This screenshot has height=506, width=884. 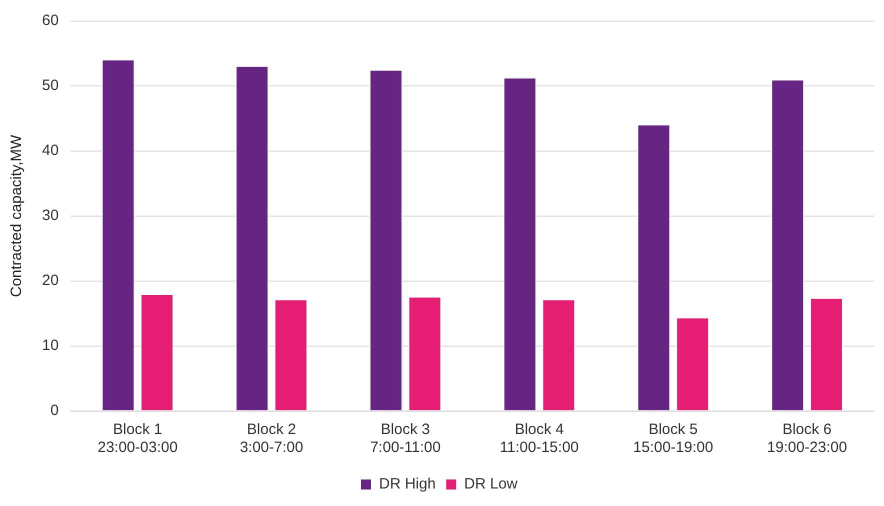 What do you see at coordinates (50, 21) in the screenshot?
I see `y-tick-label: 60` at bounding box center [50, 21].